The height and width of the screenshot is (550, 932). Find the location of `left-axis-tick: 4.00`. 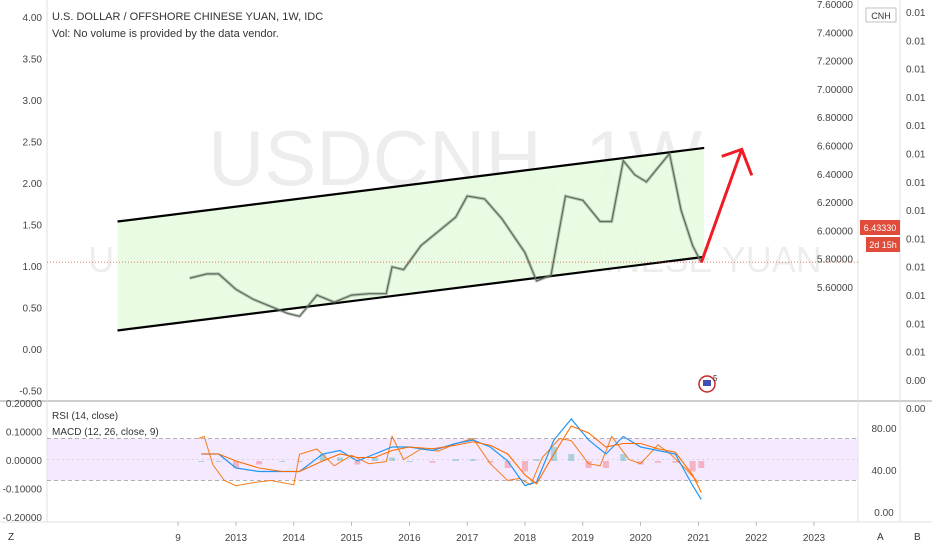

left-axis-tick: 4.00 is located at coordinates (33, 18).